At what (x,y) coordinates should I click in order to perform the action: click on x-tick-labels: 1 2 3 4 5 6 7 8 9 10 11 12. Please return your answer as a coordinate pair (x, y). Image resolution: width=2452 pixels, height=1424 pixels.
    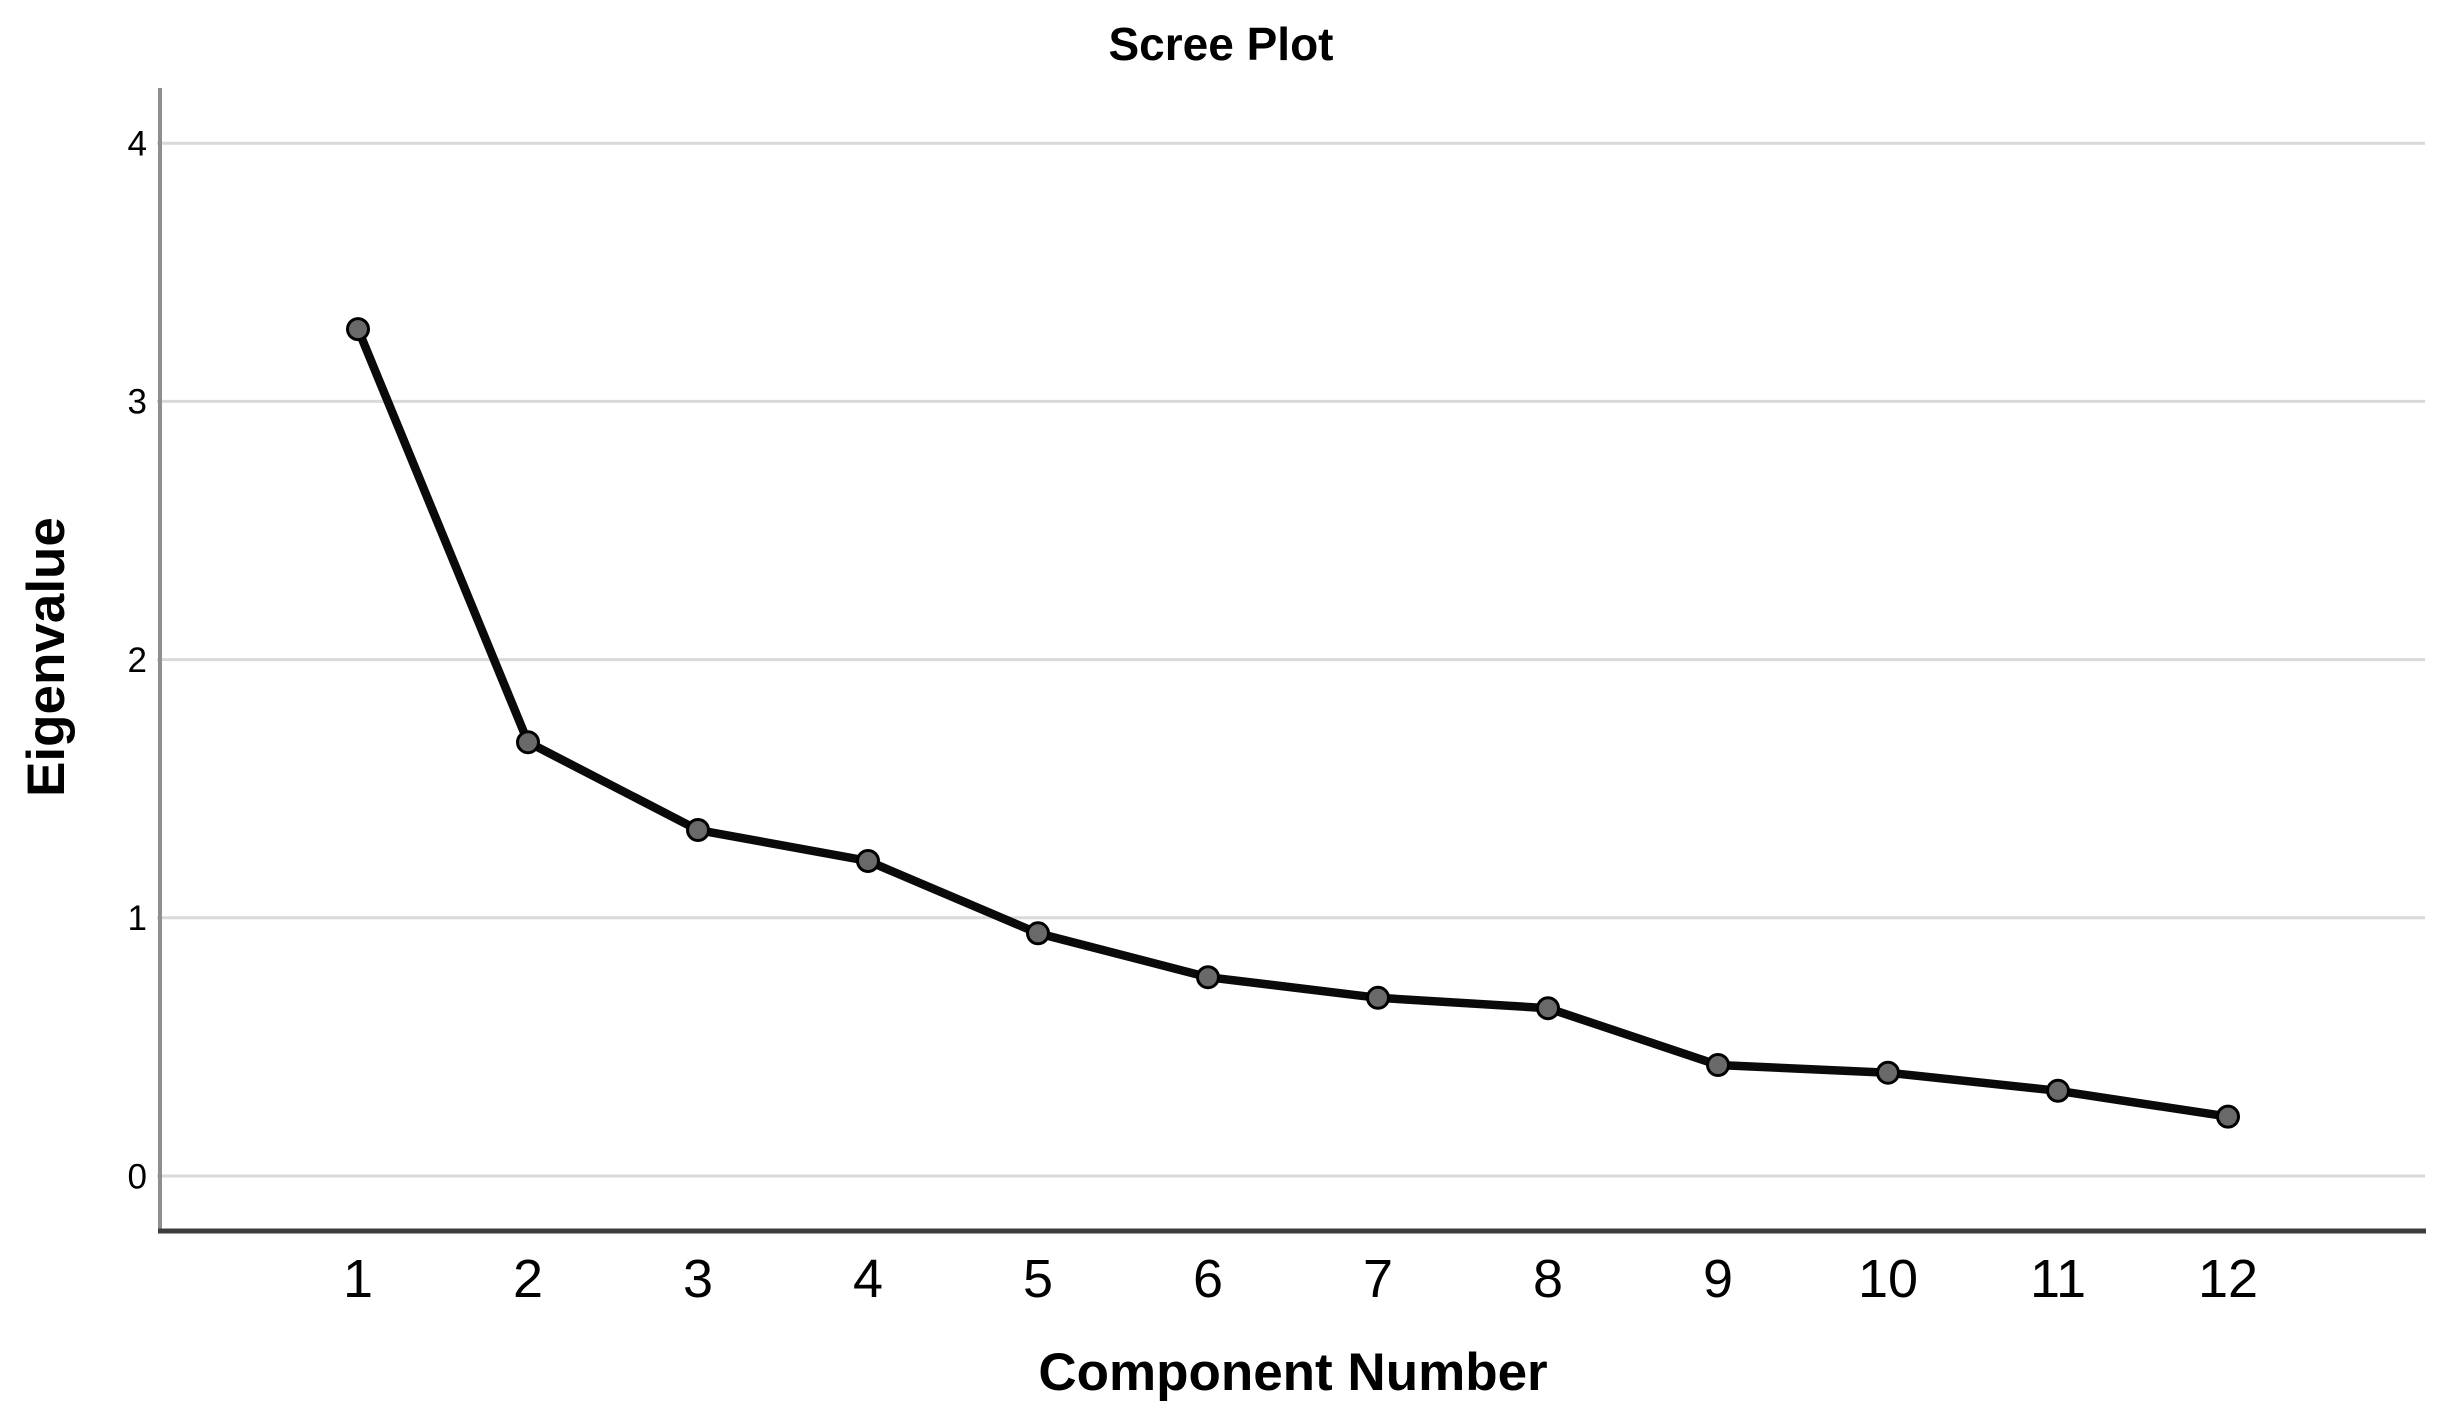
    Looking at the image, I should click on (1300, 1279).